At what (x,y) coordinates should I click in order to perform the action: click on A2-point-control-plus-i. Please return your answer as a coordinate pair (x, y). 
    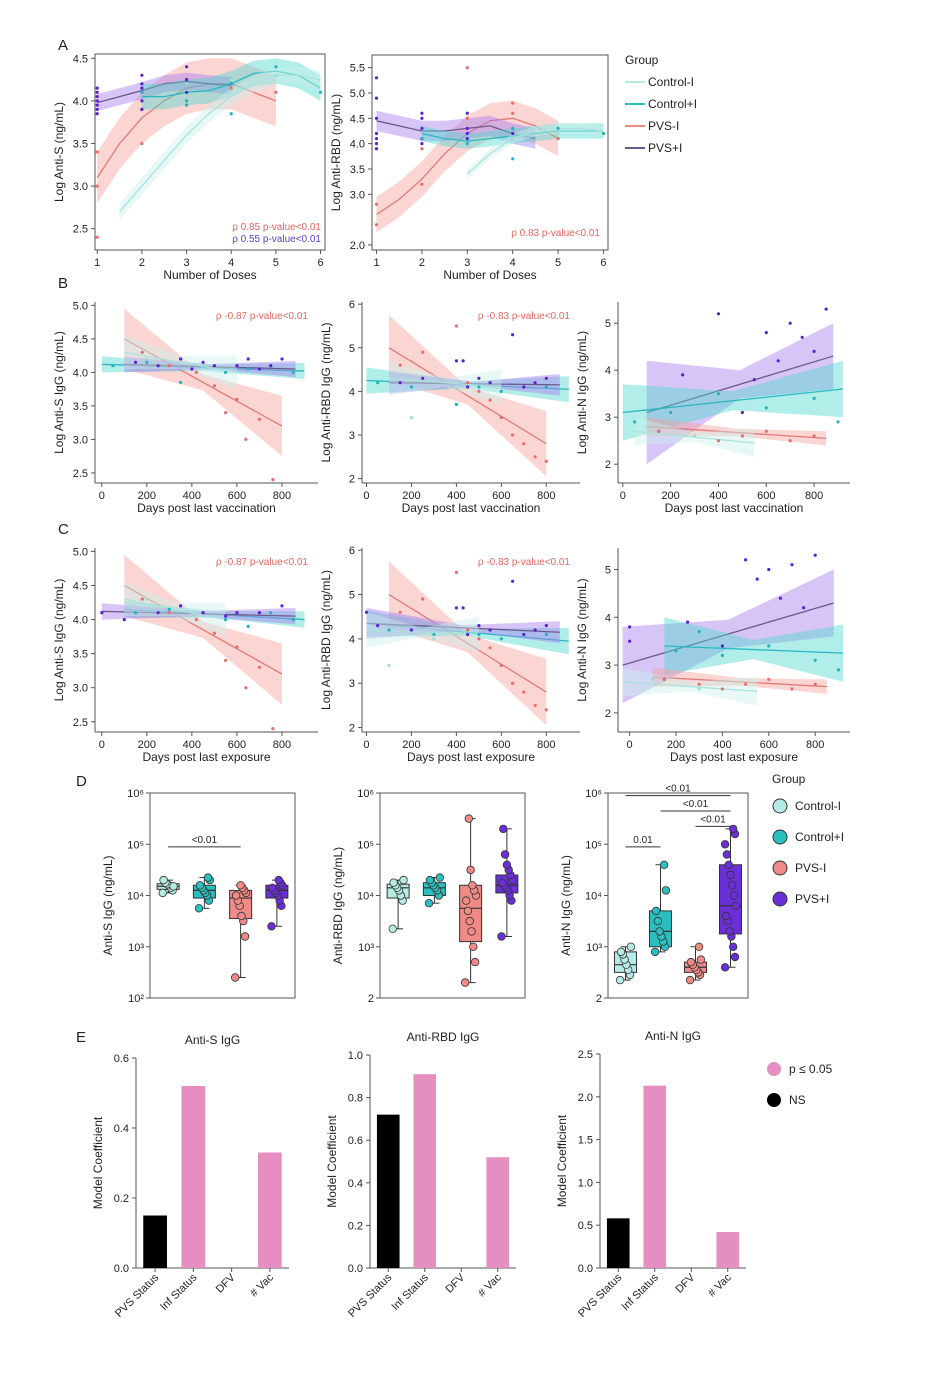
    Looking at the image, I should click on (513, 159).